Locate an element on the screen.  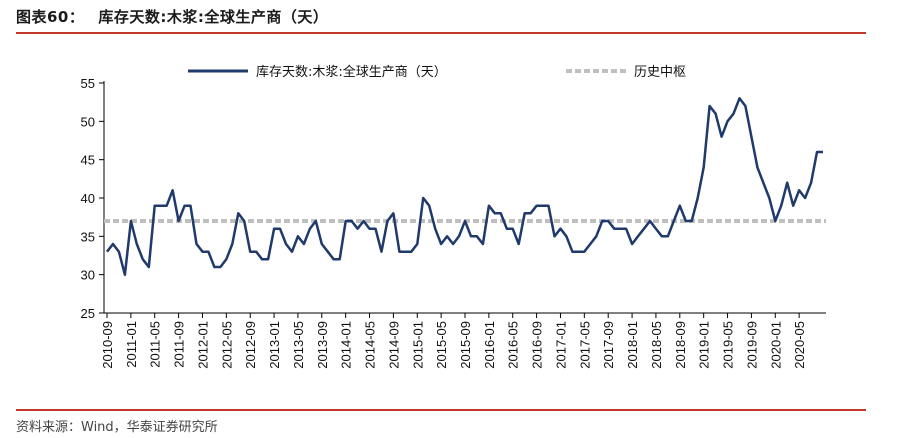
x-tick-label: 2015-01 is located at coordinates (417, 345).